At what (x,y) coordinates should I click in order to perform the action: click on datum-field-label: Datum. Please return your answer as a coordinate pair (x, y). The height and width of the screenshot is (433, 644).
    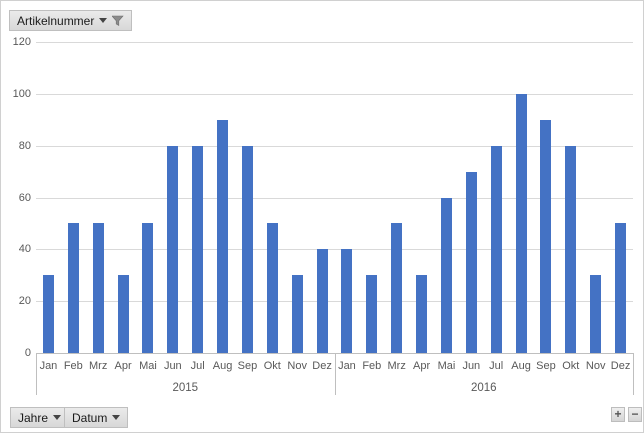
    Looking at the image, I should click on (90, 417).